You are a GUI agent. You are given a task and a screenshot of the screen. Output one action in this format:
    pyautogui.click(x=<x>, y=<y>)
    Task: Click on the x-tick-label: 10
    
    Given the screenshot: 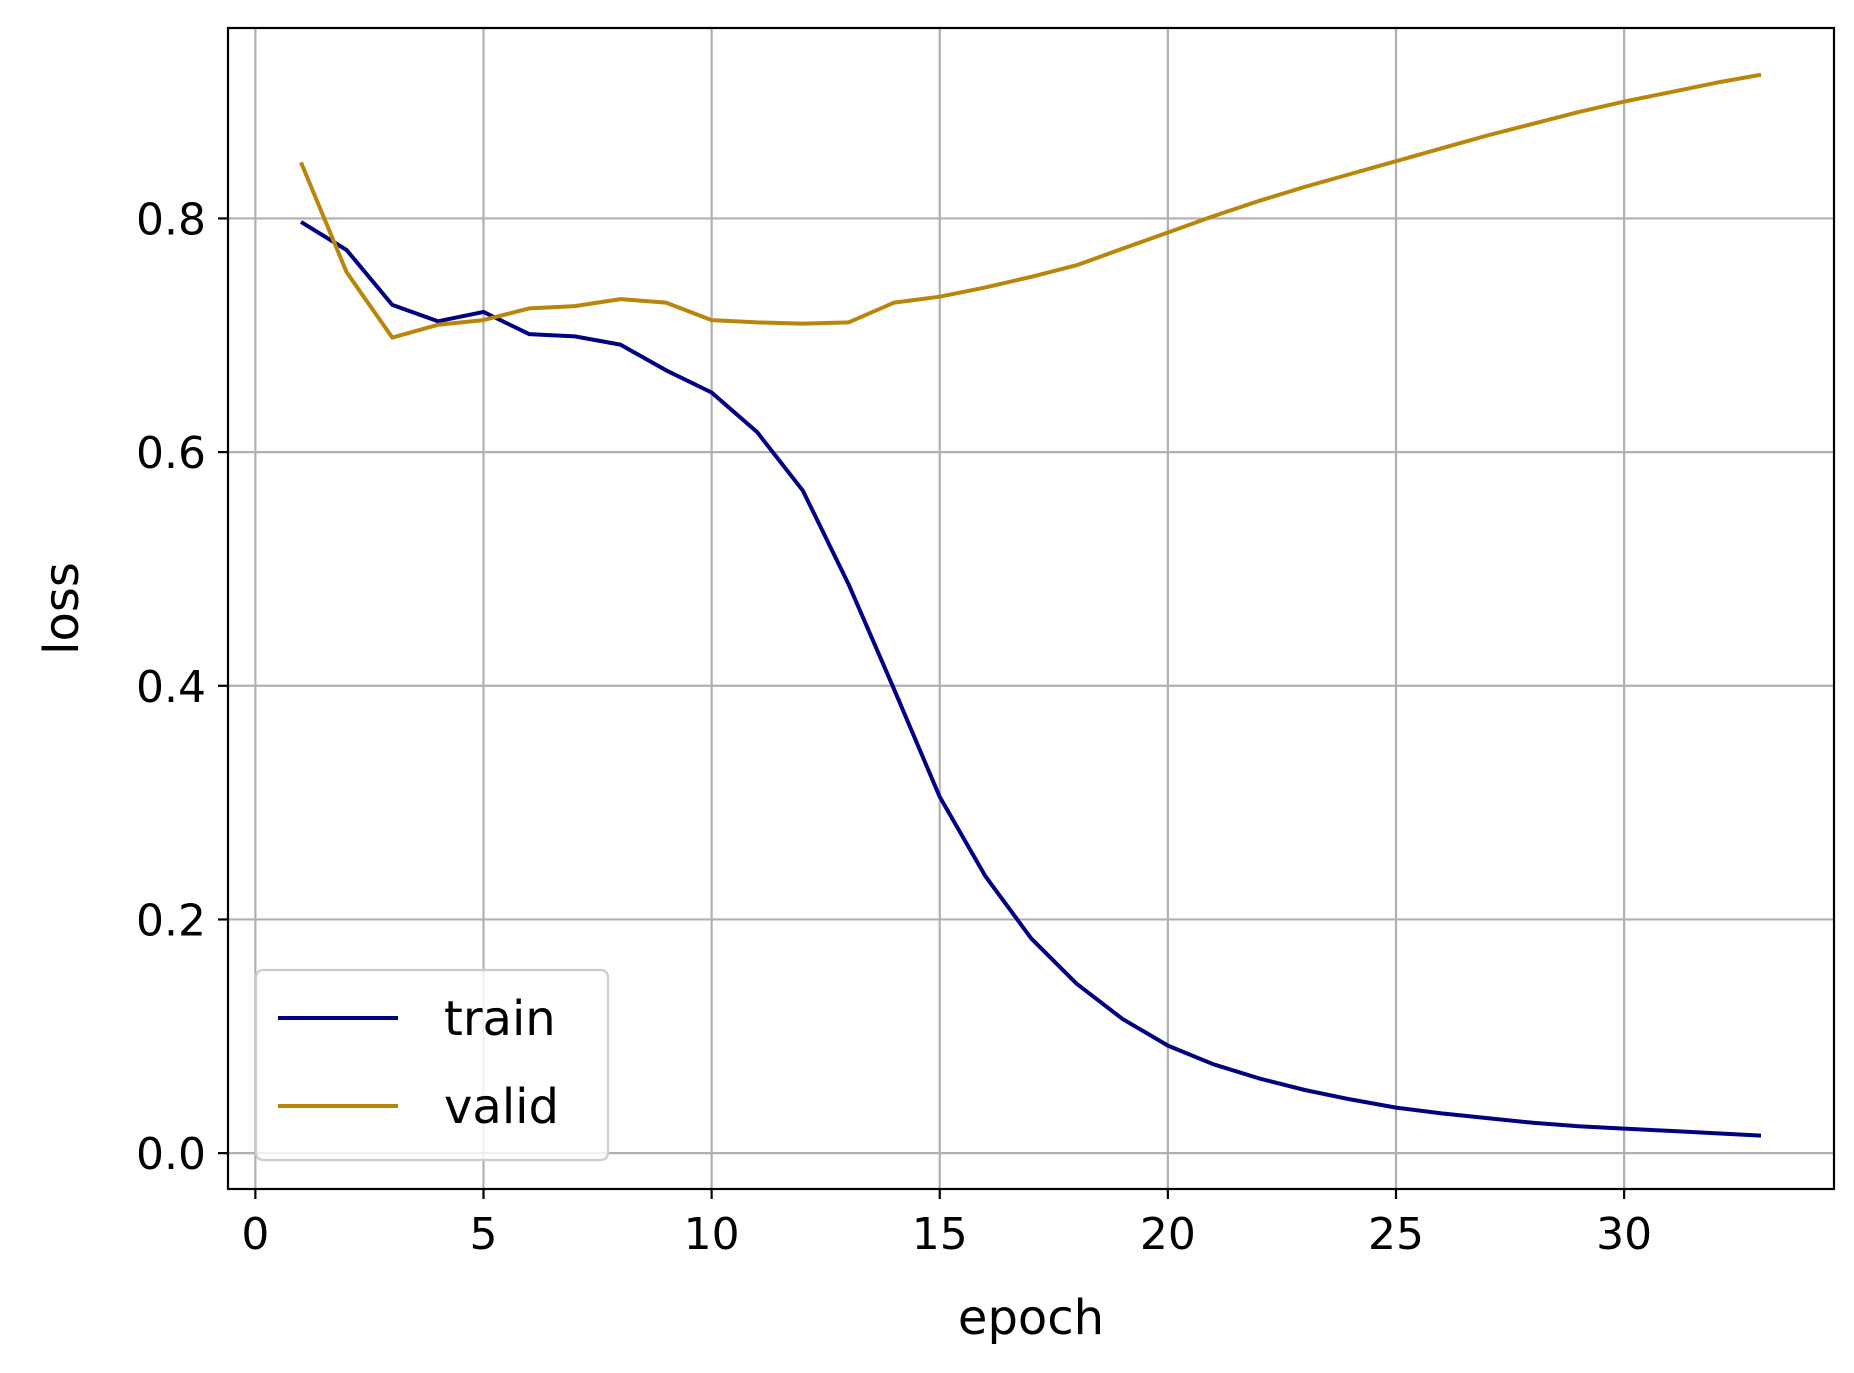 What is the action you would take?
    pyautogui.click(x=712, y=1234)
    